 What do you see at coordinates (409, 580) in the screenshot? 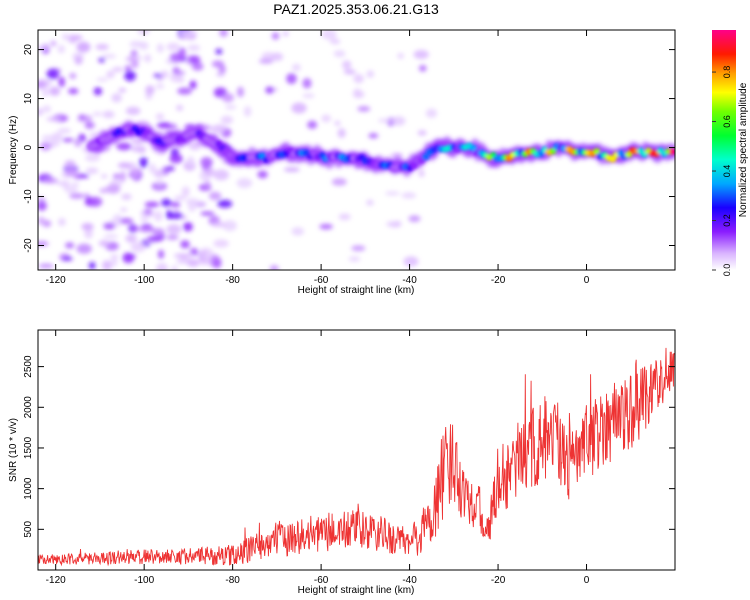
I see `x-tick-label: -40` at bounding box center [409, 580].